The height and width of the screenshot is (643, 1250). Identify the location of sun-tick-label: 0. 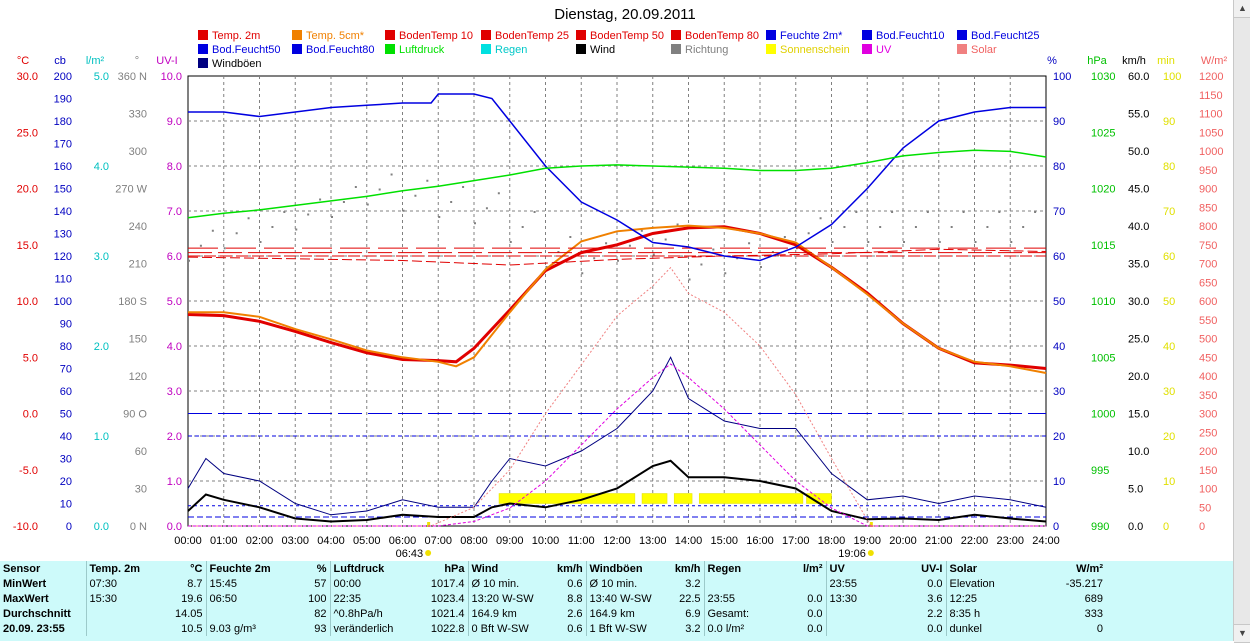
(1166, 527).